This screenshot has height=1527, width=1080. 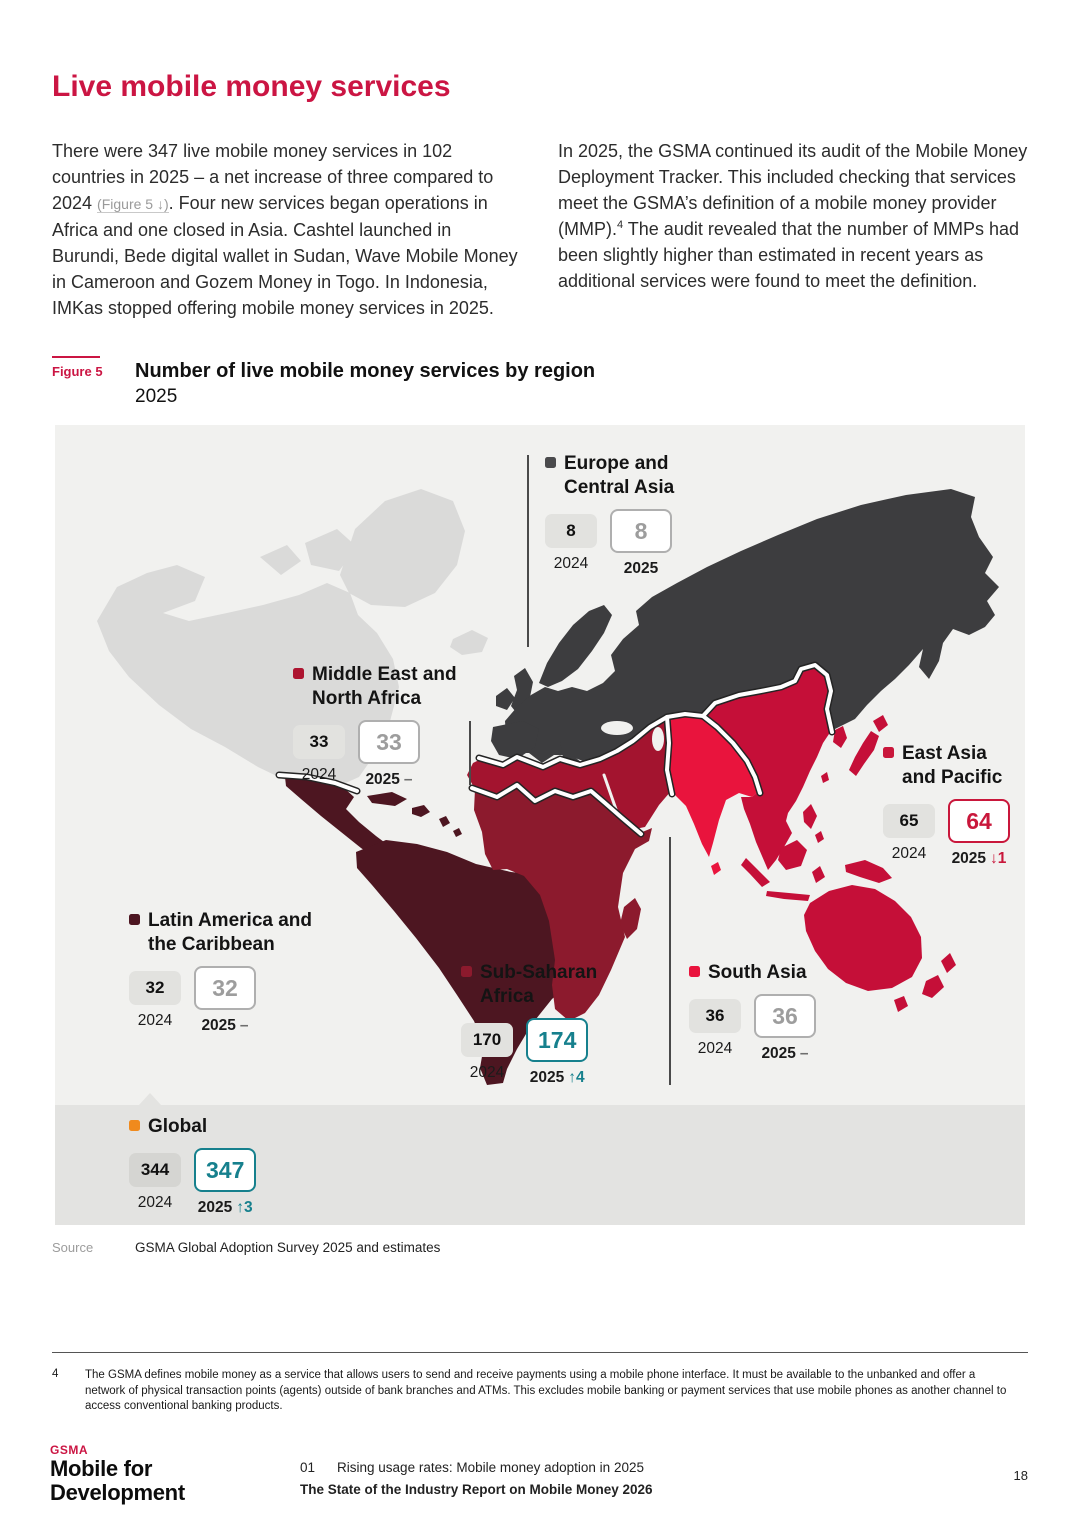 I want to click on change-indicator: ↓1, so click(x=998, y=858).